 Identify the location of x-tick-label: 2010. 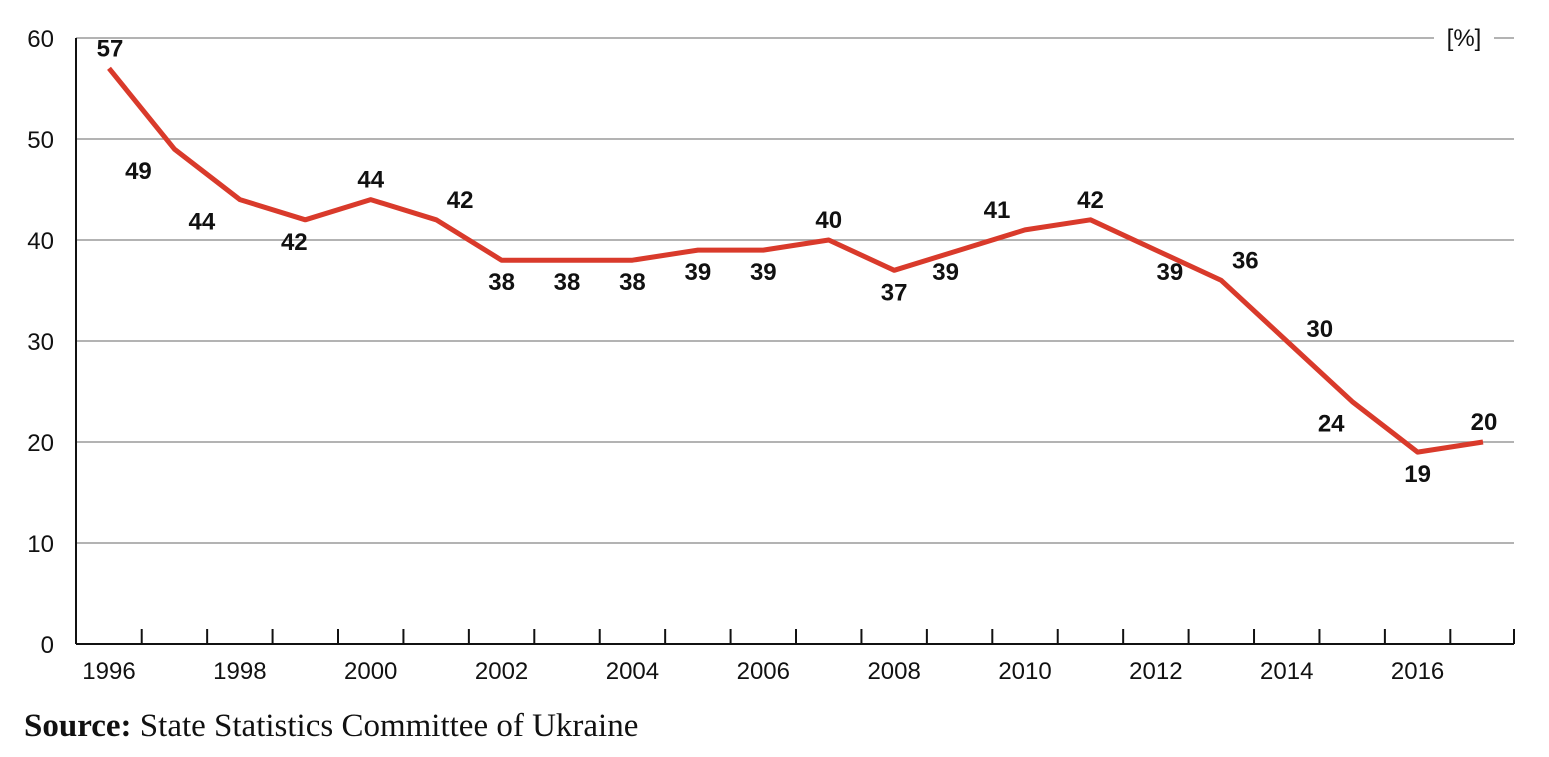
(1024, 671).